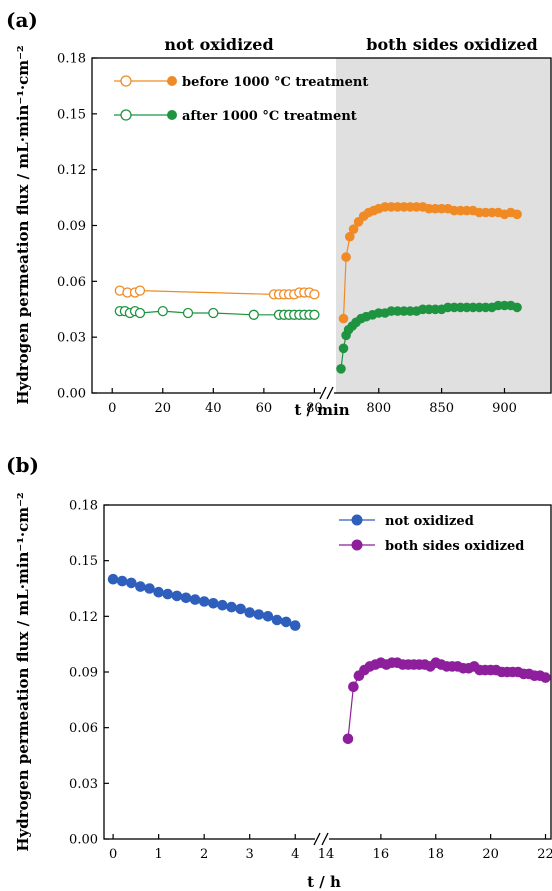 The height and width of the screenshot is (891, 552). I want to click on legend-item-not-oxidized: not oxidized, so click(406, 521).